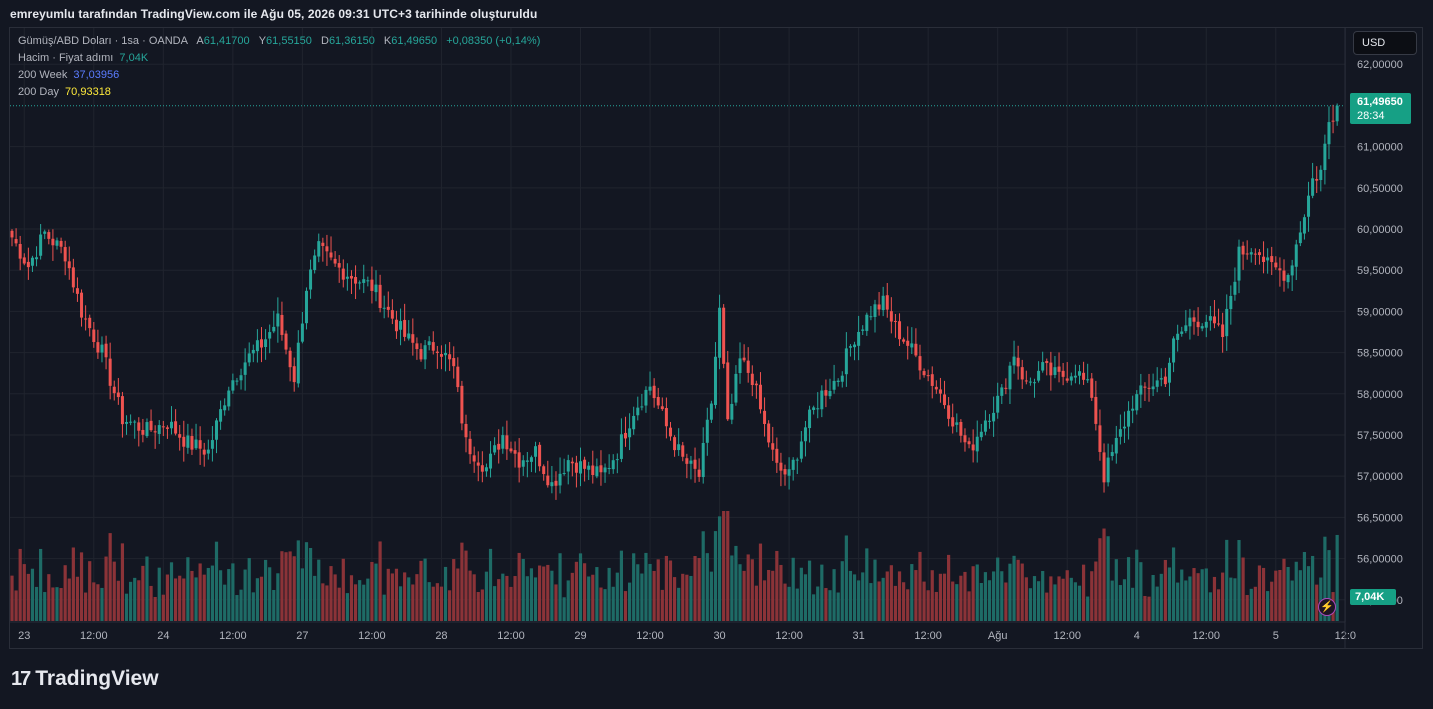 The width and height of the screenshot is (1433, 709). Describe the element at coordinates (68, 75) in the screenshot. I see `legend-ma-week: 200 Week 37,03956` at that location.